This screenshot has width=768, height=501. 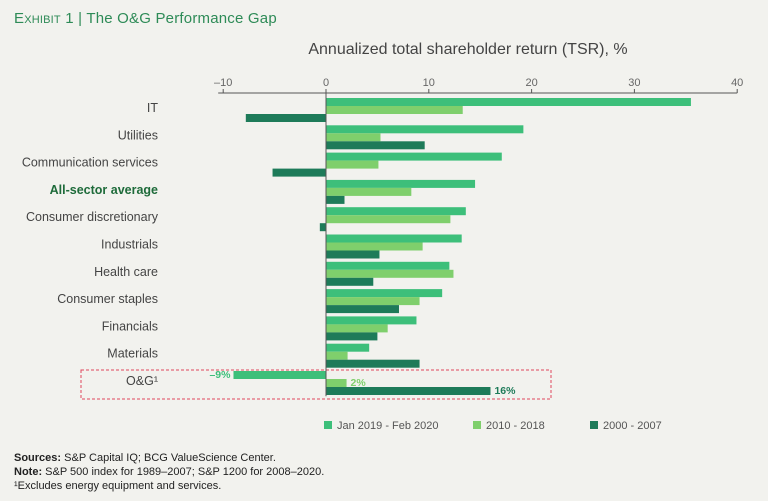 I want to click on category-label: Industrials, so click(x=129, y=245).